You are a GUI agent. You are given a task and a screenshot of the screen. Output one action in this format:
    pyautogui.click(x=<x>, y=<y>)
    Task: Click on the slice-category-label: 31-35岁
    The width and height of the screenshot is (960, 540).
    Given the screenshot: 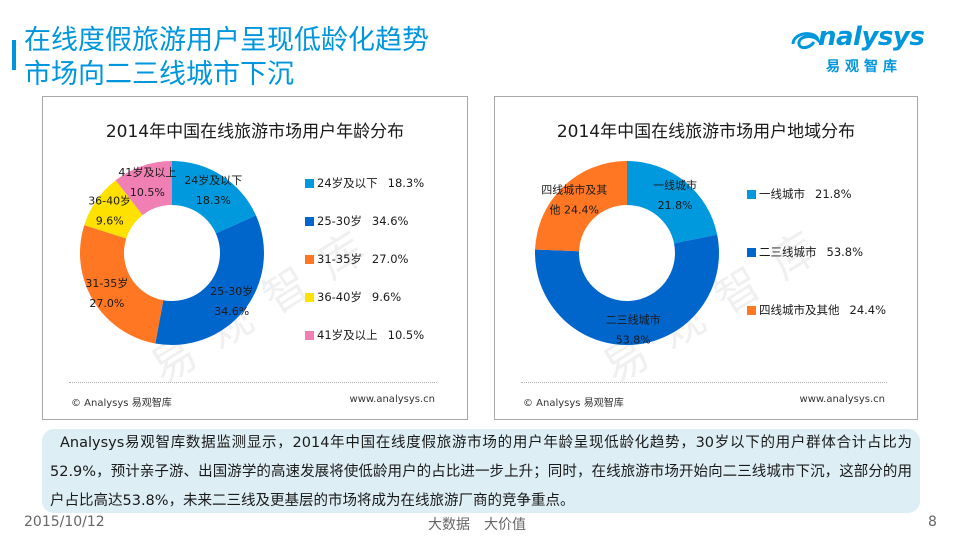 What is the action you would take?
    pyautogui.click(x=106, y=283)
    